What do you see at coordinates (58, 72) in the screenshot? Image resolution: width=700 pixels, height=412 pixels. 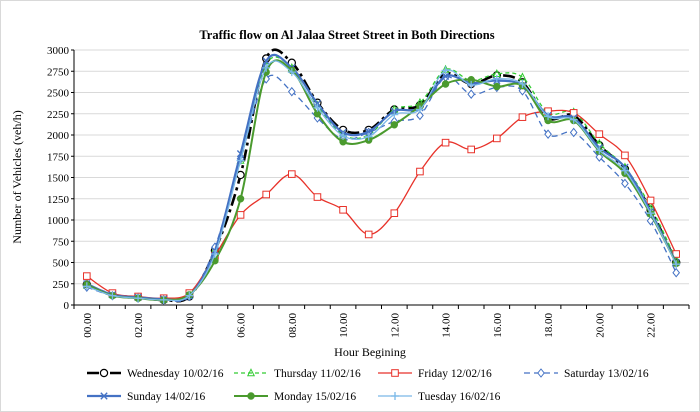 I see `y-tick-label: 2750` at bounding box center [58, 72].